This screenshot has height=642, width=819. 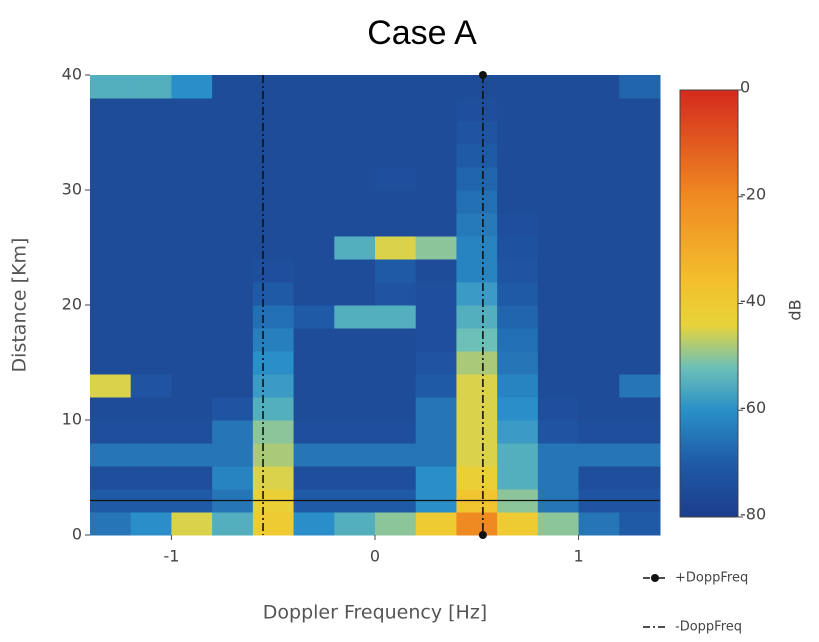 What do you see at coordinates (375, 556) in the screenshot?
I see `x-tick-label: 0` at bounding box center [375, 556].